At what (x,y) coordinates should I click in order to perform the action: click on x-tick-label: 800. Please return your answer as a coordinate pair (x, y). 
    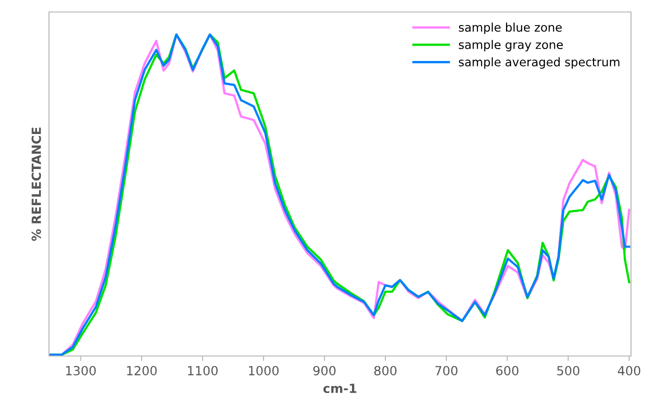
    Looking at the image, I should click on (385, 371).